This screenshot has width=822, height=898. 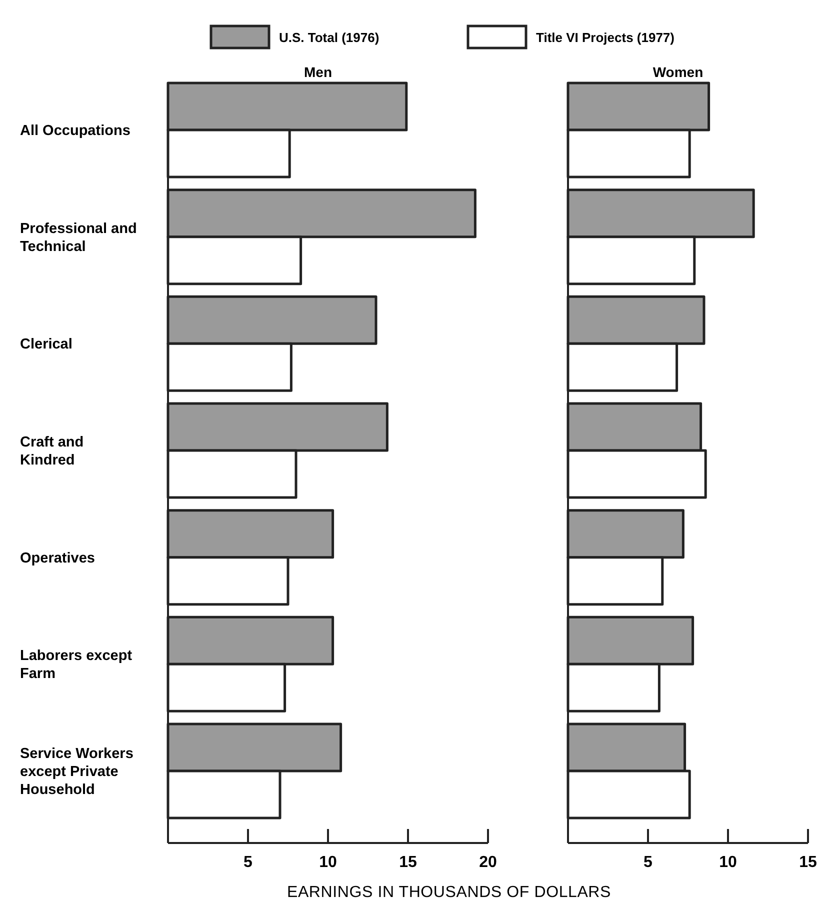 What do you see at coordinates (488, 862) in the screenshot?
I see `x-tick-label: 20` at bounding box center [488, 862].